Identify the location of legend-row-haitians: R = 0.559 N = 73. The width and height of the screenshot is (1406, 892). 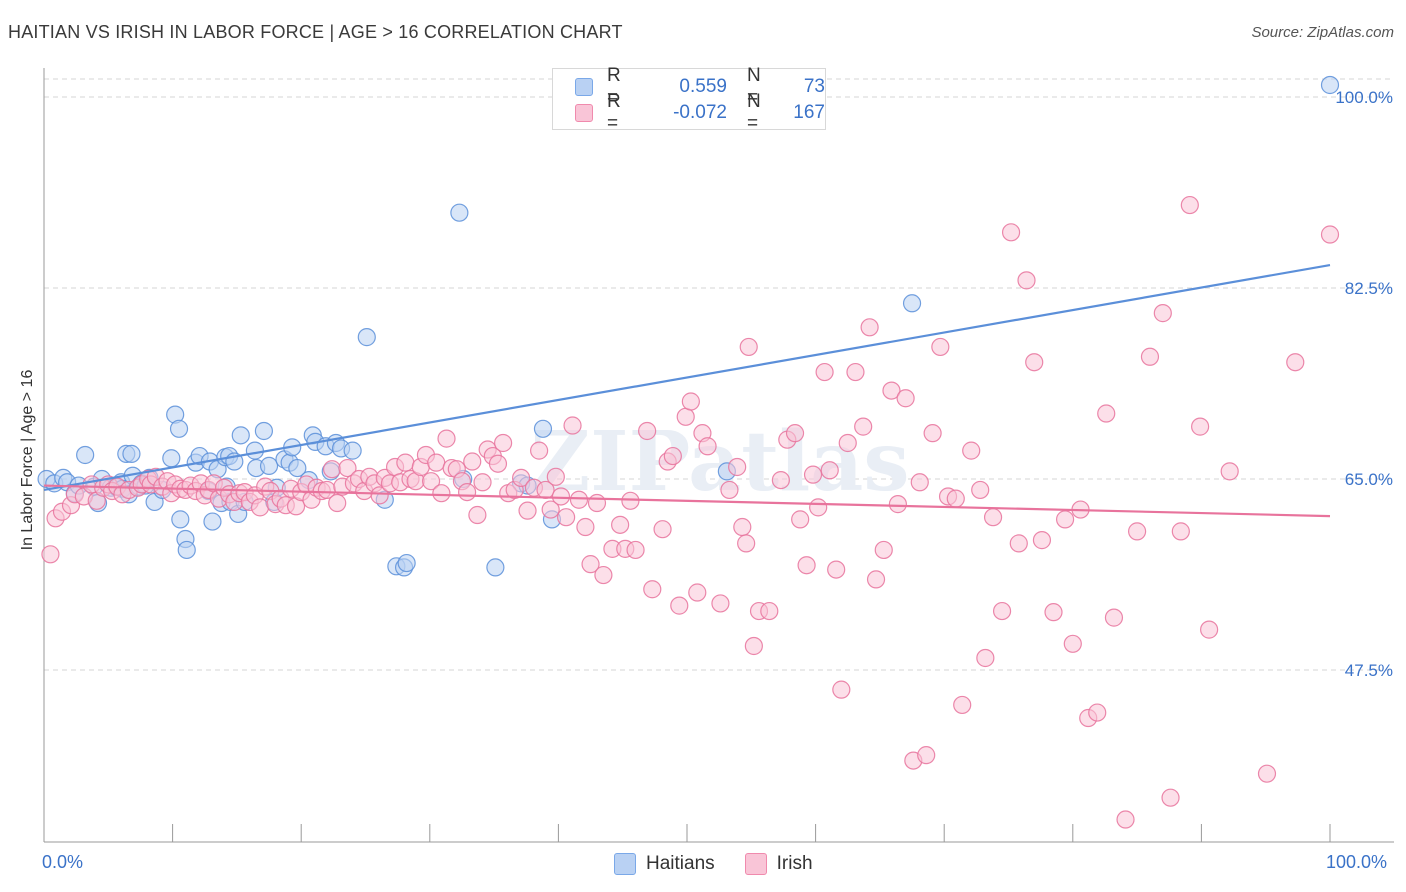
(700, 86).